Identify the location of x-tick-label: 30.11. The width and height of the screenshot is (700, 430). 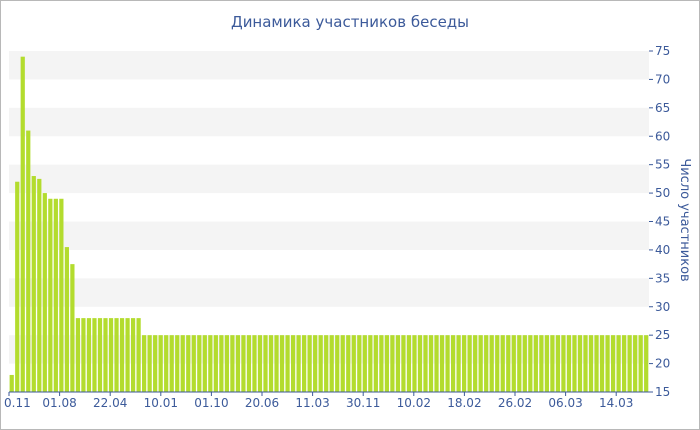
(363, 403).